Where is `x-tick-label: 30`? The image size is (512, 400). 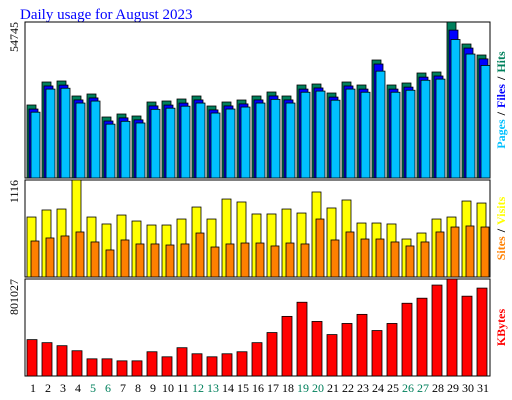 x-tick-label: 30 is located at coordinates (468, 388).